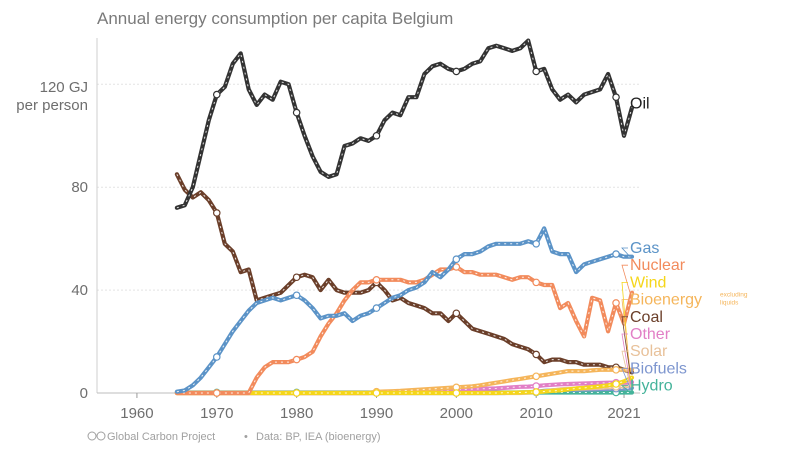 The width and height of the screenshot is (800, 450). What do you see at coordinates (84, 393) in the screenshot?
I see `y-tick-label: 0` at bounding box center [84, 393].